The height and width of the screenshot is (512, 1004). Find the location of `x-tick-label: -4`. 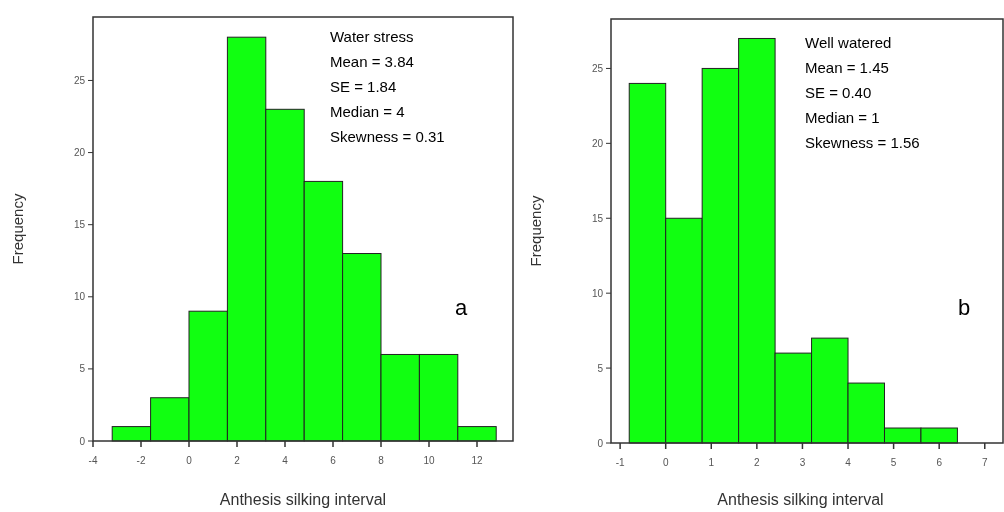

x-tick-label: -4 is located at coordinates (93, 460).